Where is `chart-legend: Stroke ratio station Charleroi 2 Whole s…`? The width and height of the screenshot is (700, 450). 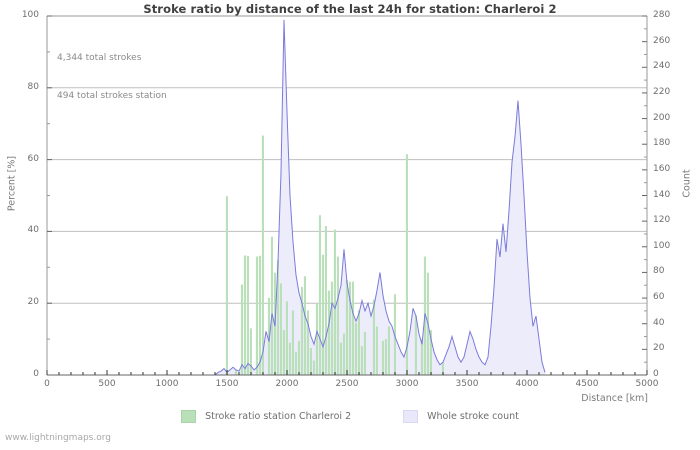 chart-legend: Stroke ratio station Charleroi 2 Whole s… is located at coordinates (350, 416).